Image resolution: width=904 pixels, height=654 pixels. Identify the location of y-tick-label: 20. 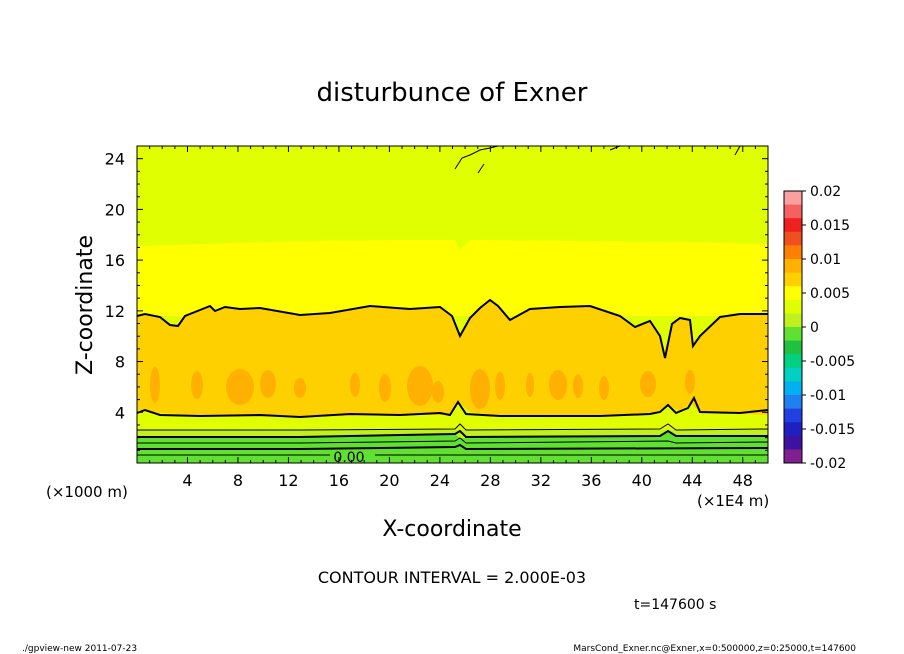
(115, 209).